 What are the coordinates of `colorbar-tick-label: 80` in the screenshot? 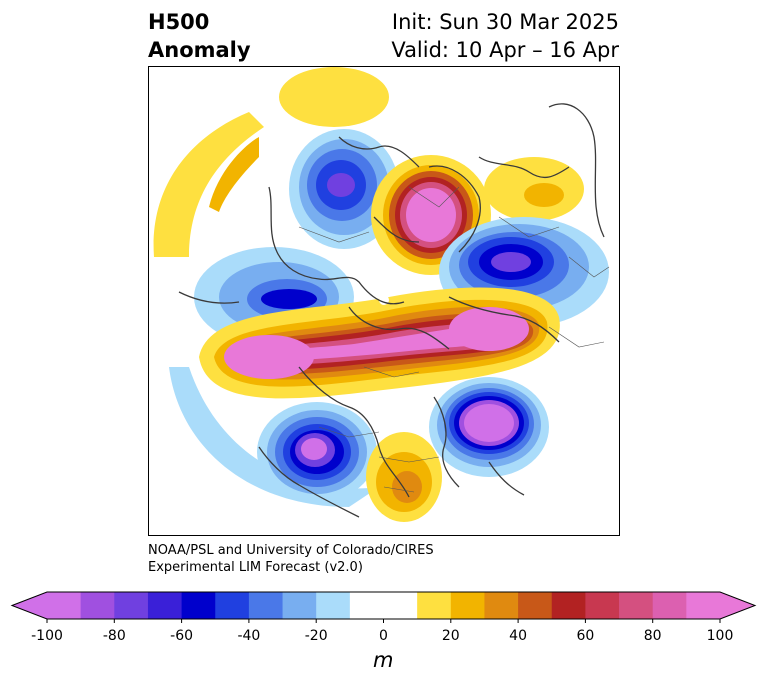 It's located at (652, 636).